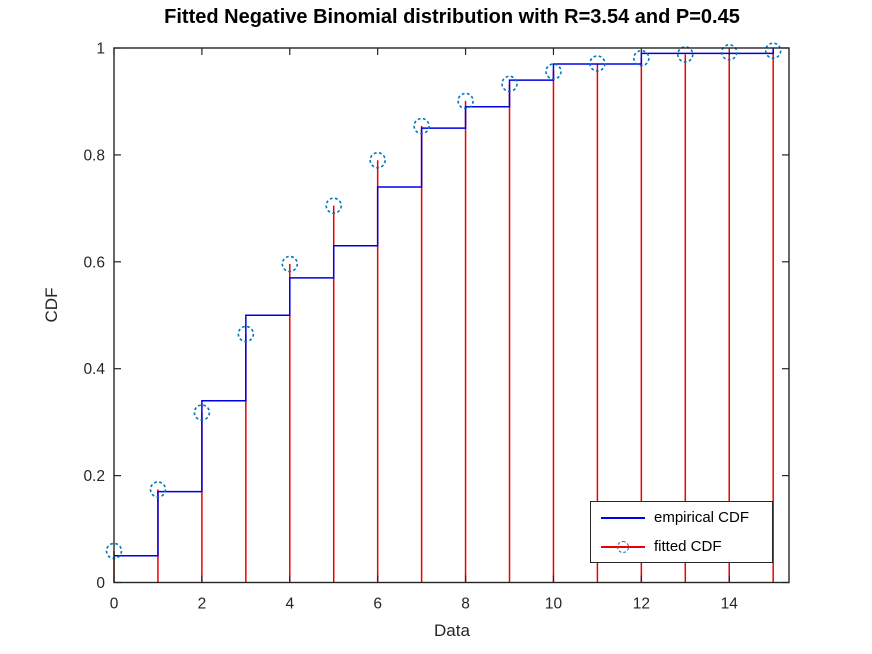  I want to click on y-tick-label: 0, so click(100, 583).